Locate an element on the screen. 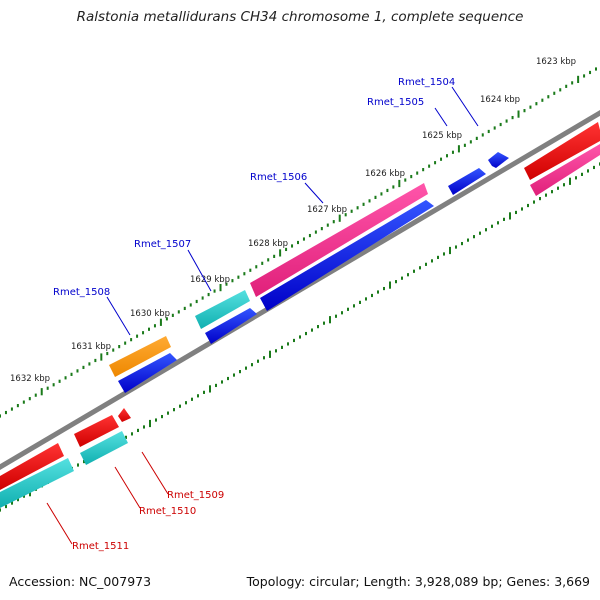 This screenshot has height=600, width=600. gene-label-rmet-1504: Rmet_1504 is located at coordinates (426, 82).